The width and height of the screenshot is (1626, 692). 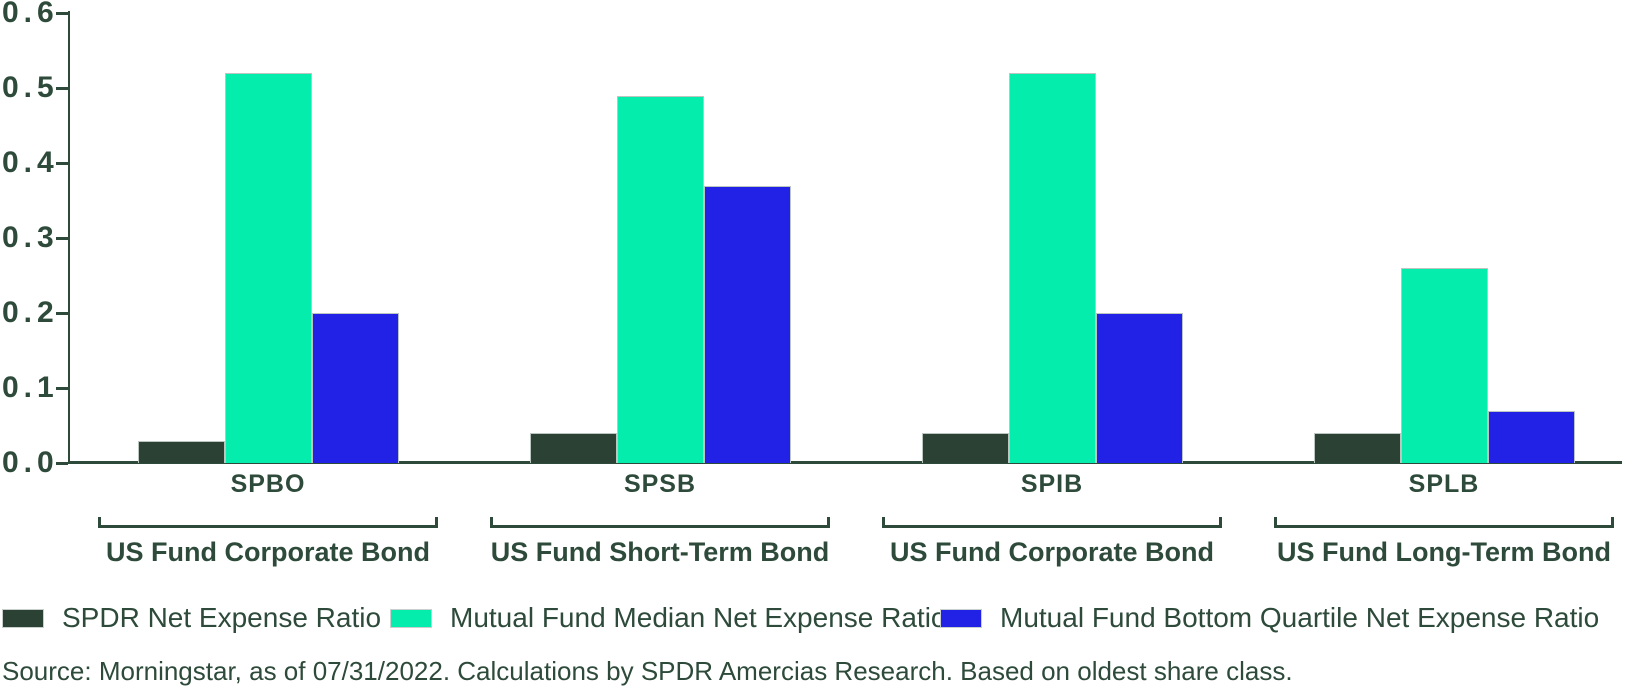 I want to click on y-tick-label: 0.0, so click(x=30, y=462).